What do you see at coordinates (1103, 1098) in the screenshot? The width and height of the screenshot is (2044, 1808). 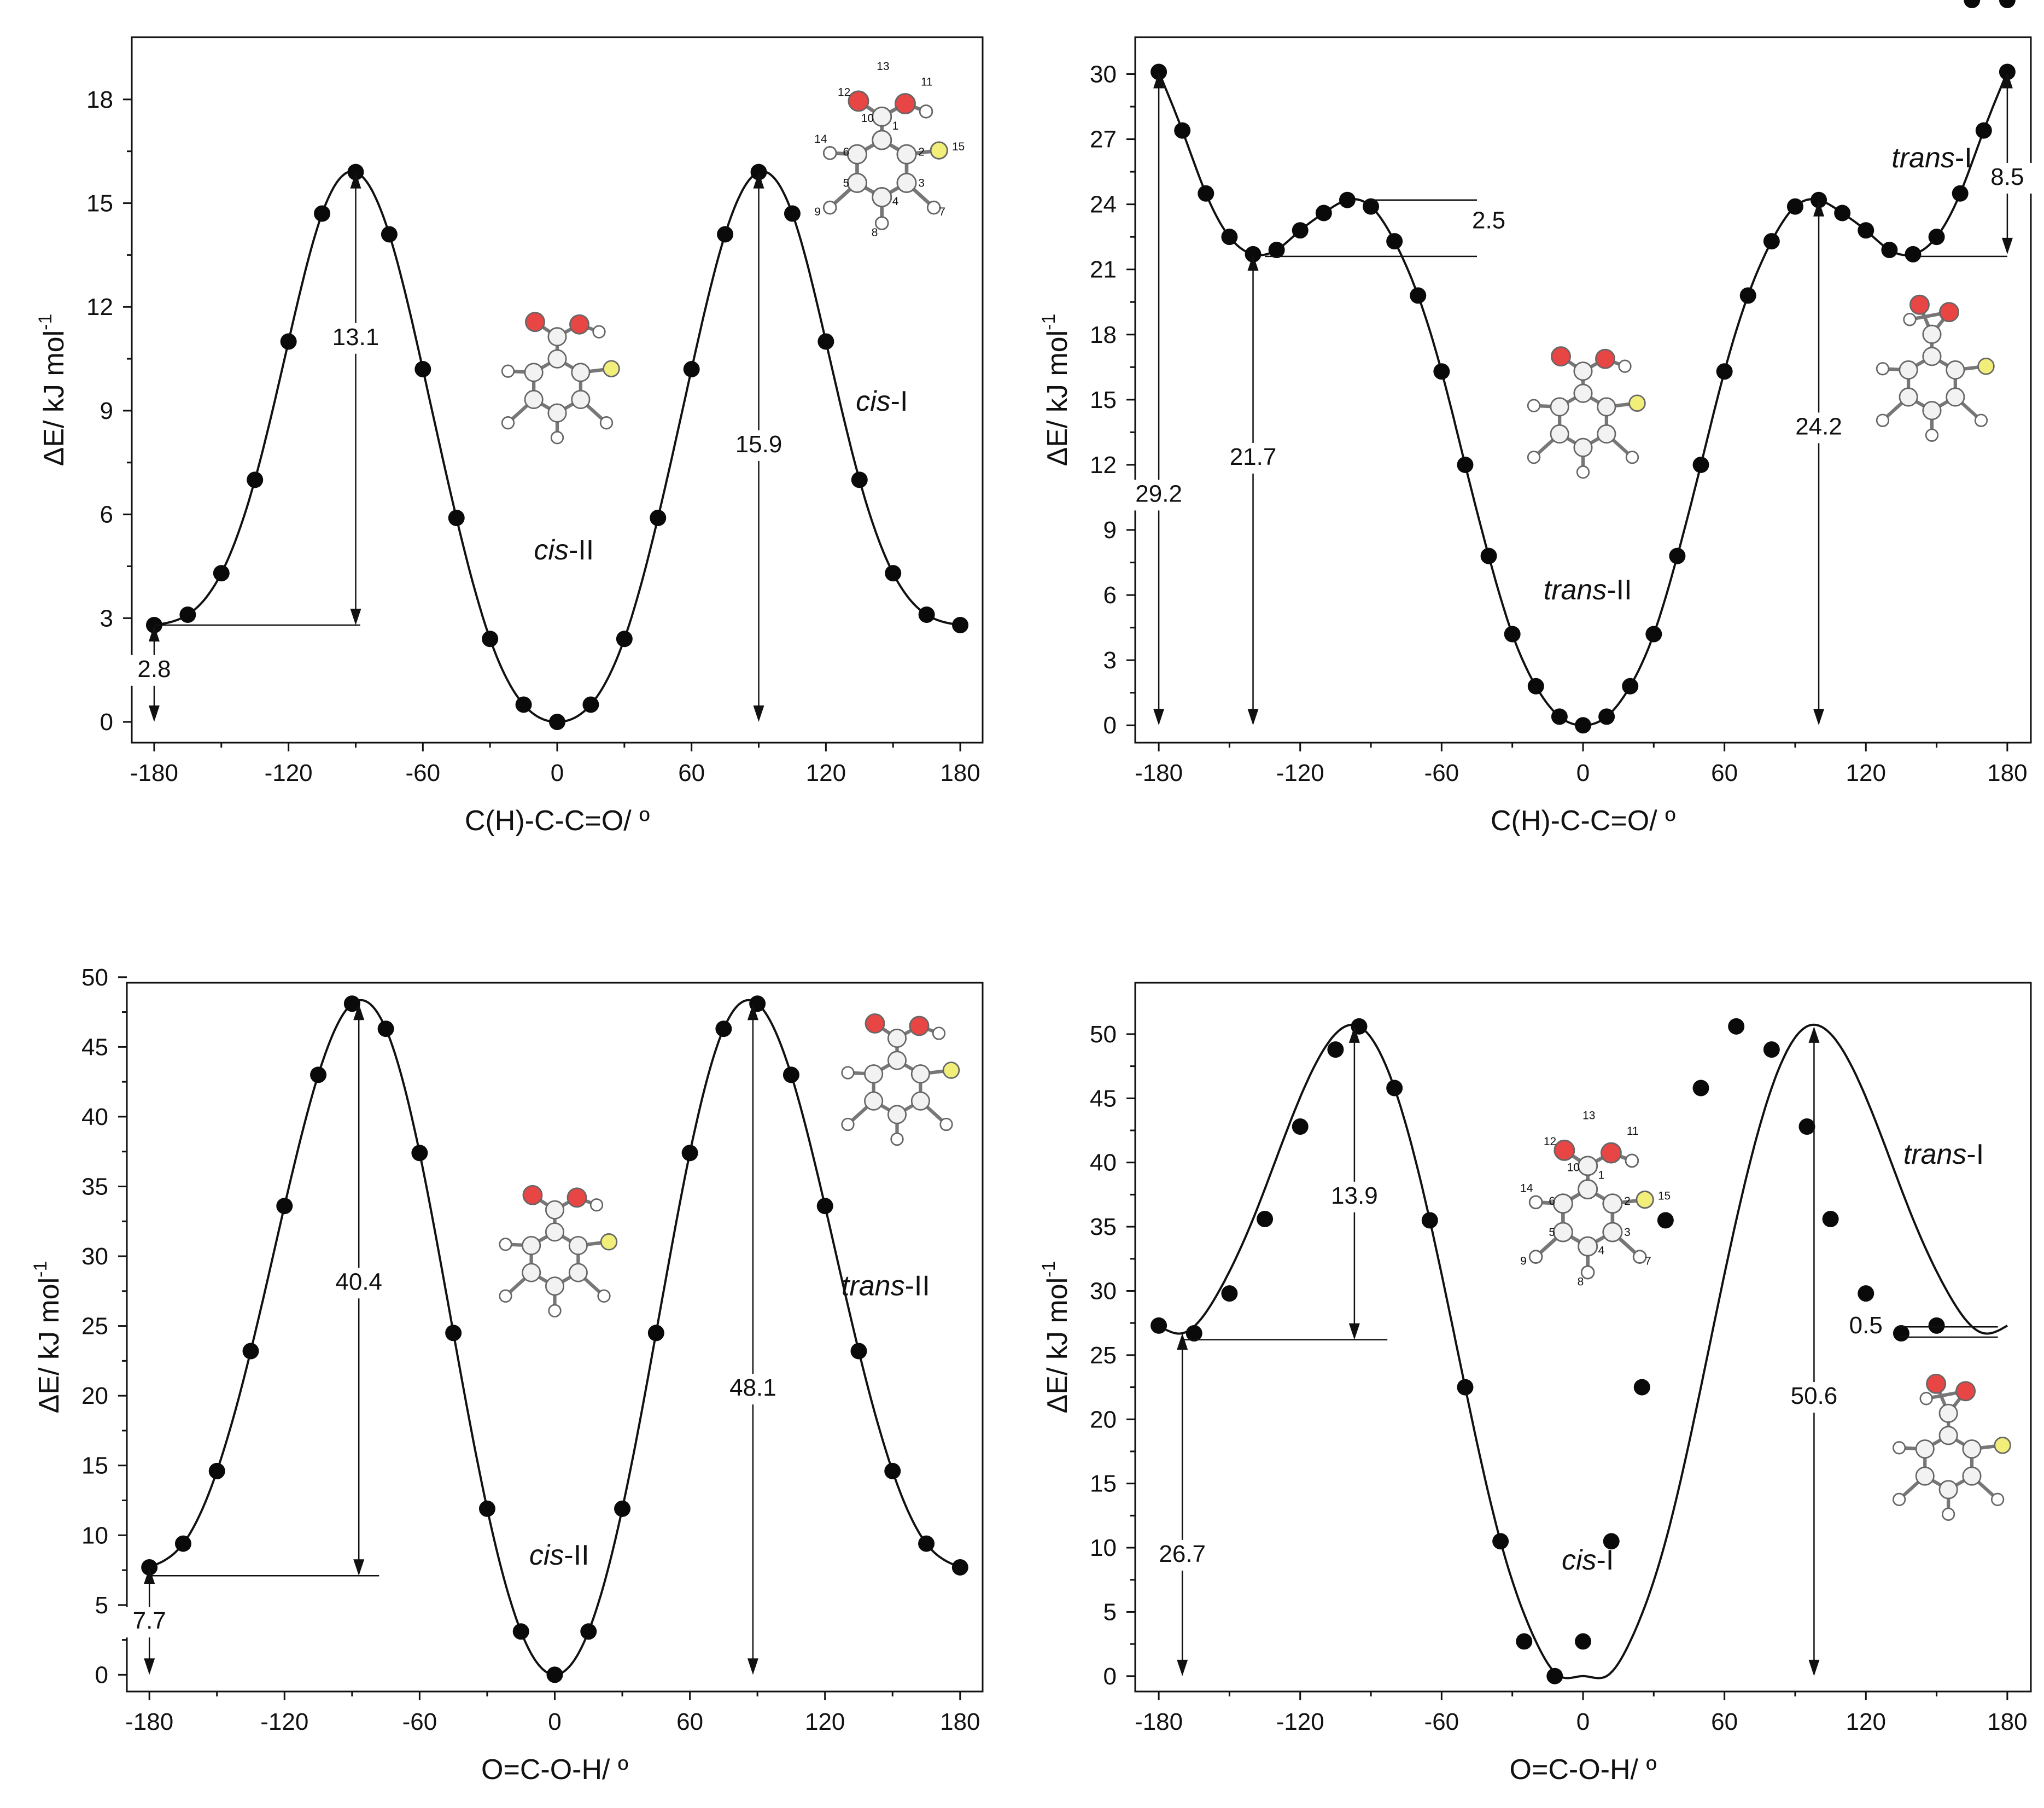 I see `y-tick-label: 45` at bounding box center [1103, 1098].